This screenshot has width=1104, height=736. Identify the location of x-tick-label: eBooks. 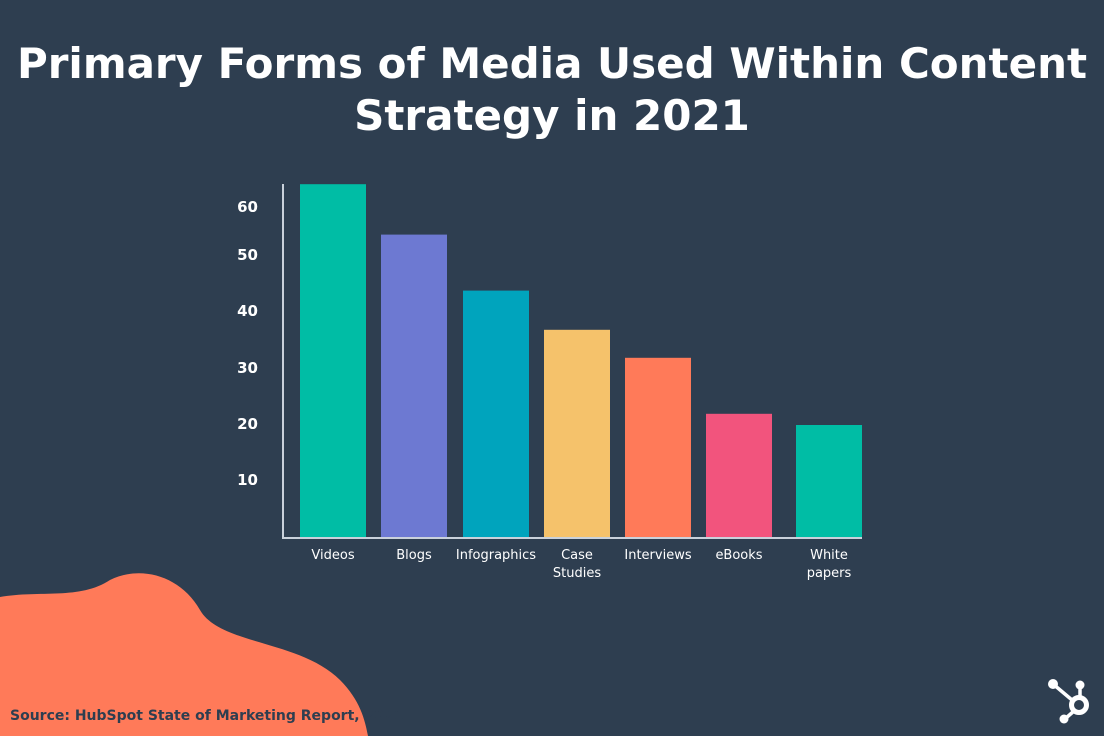
(738, 555).